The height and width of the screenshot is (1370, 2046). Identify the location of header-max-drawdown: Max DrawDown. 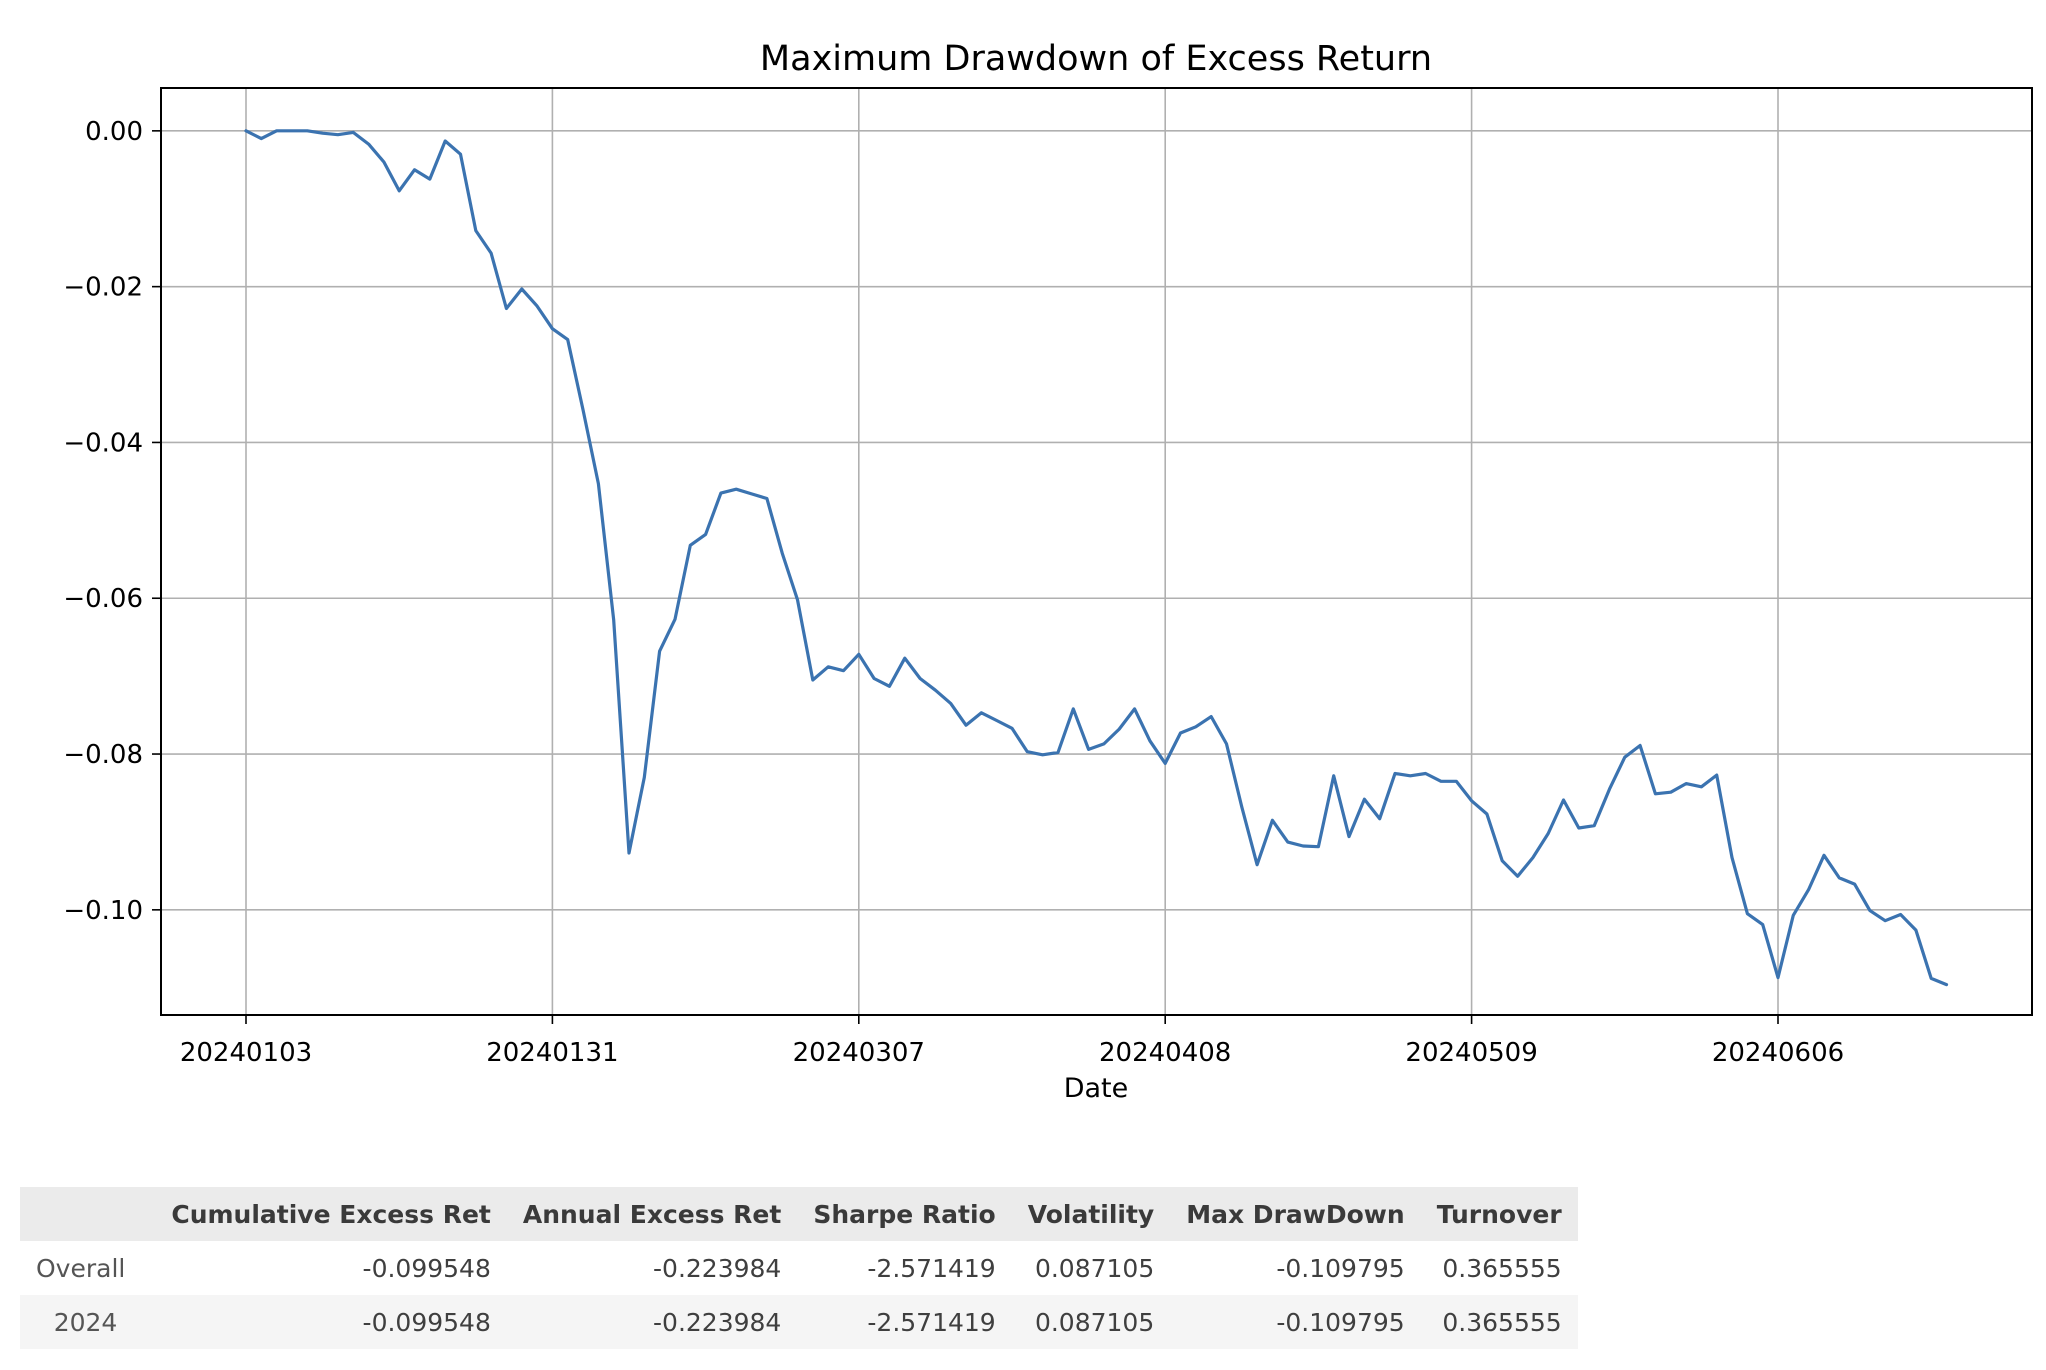
(1295, 1214).